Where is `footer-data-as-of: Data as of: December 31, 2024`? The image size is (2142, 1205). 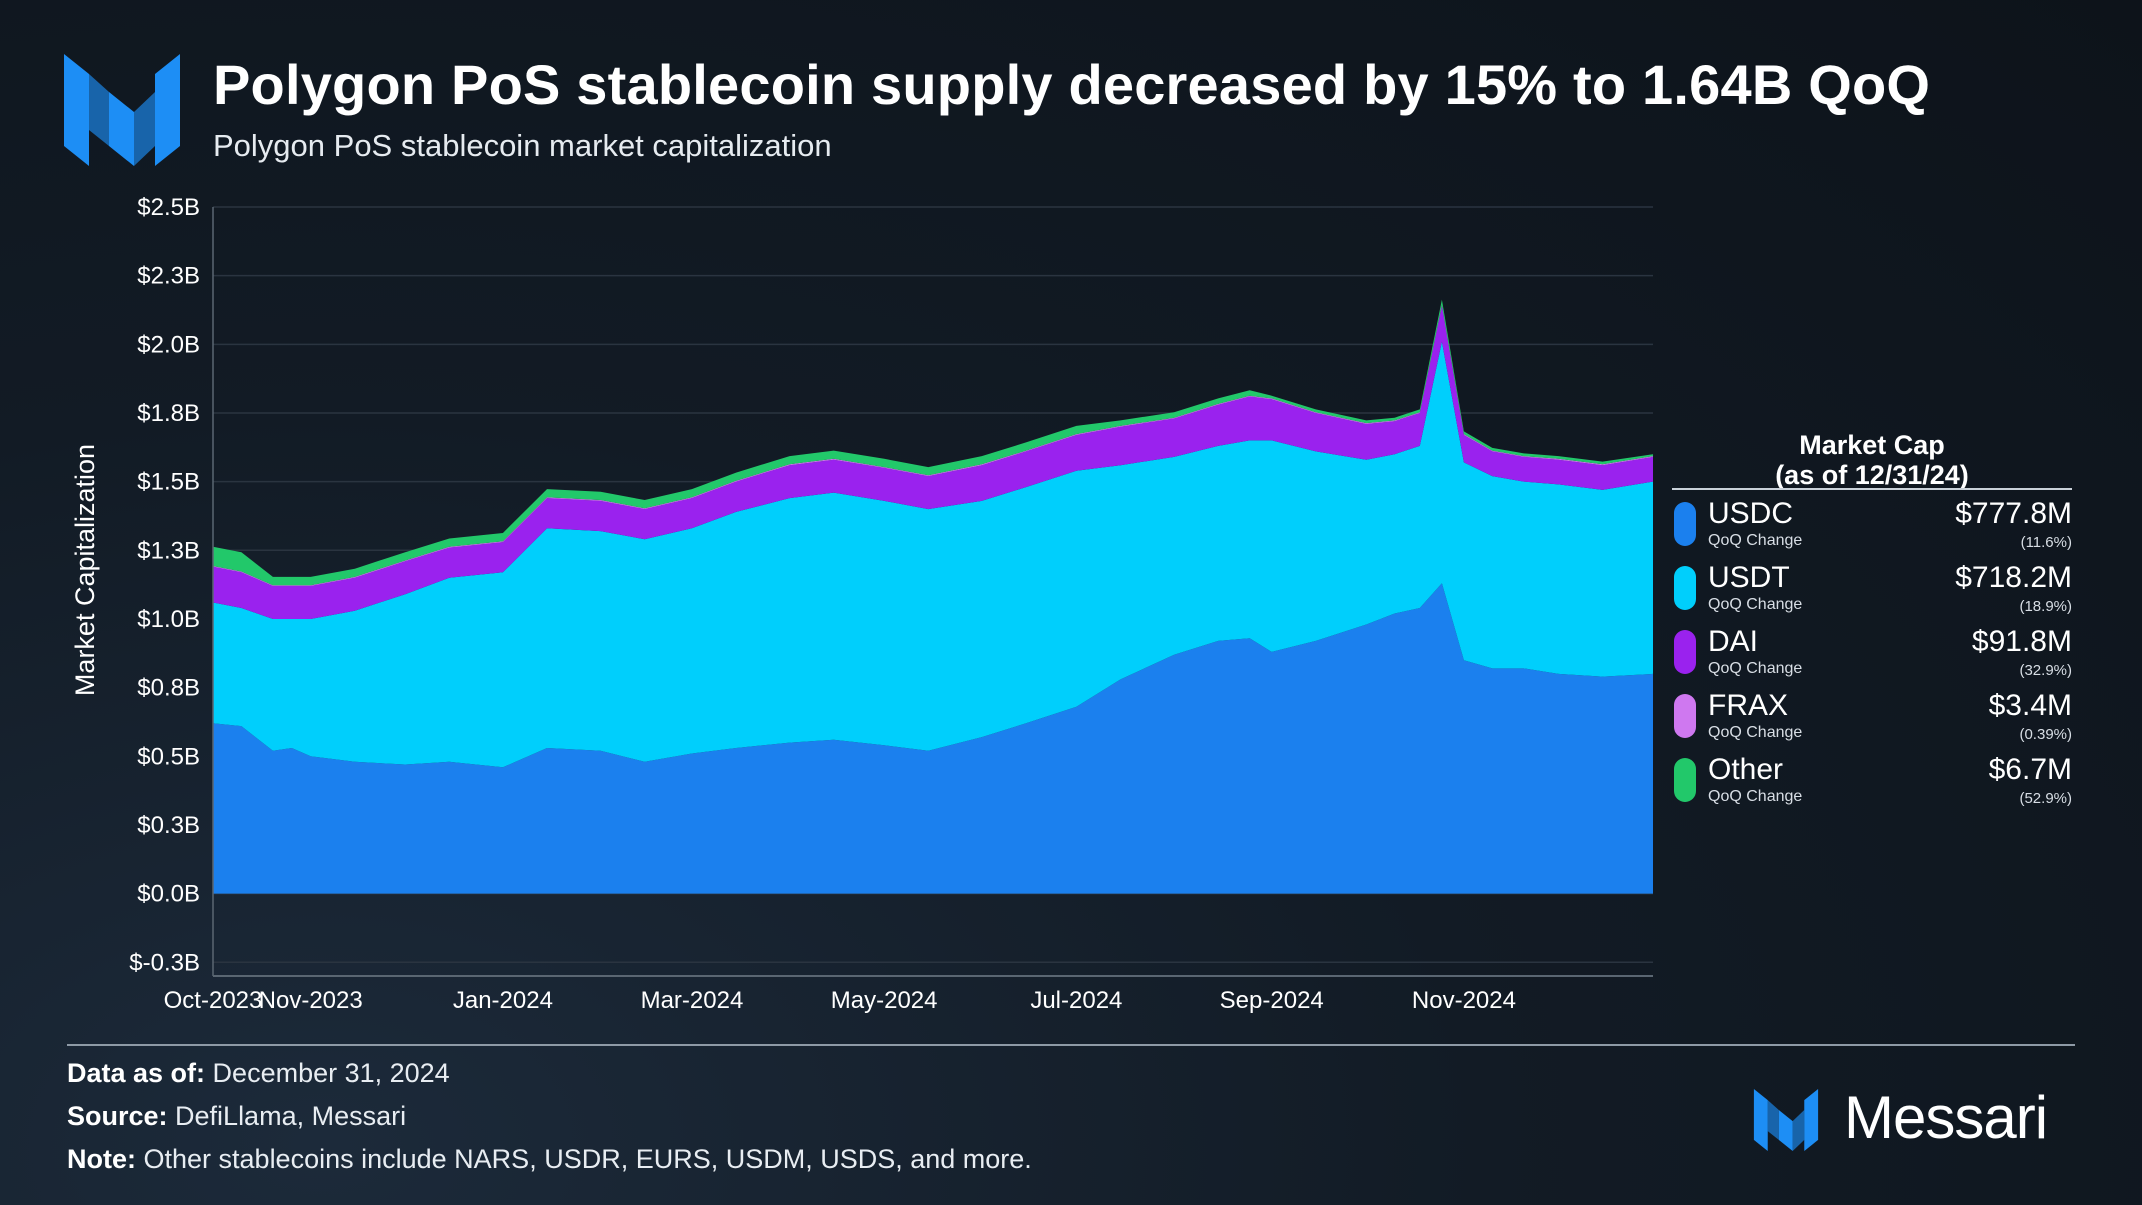
footer-data-as-of: Data as of: December 31, 2024 is located at coordinates (258, 1073).